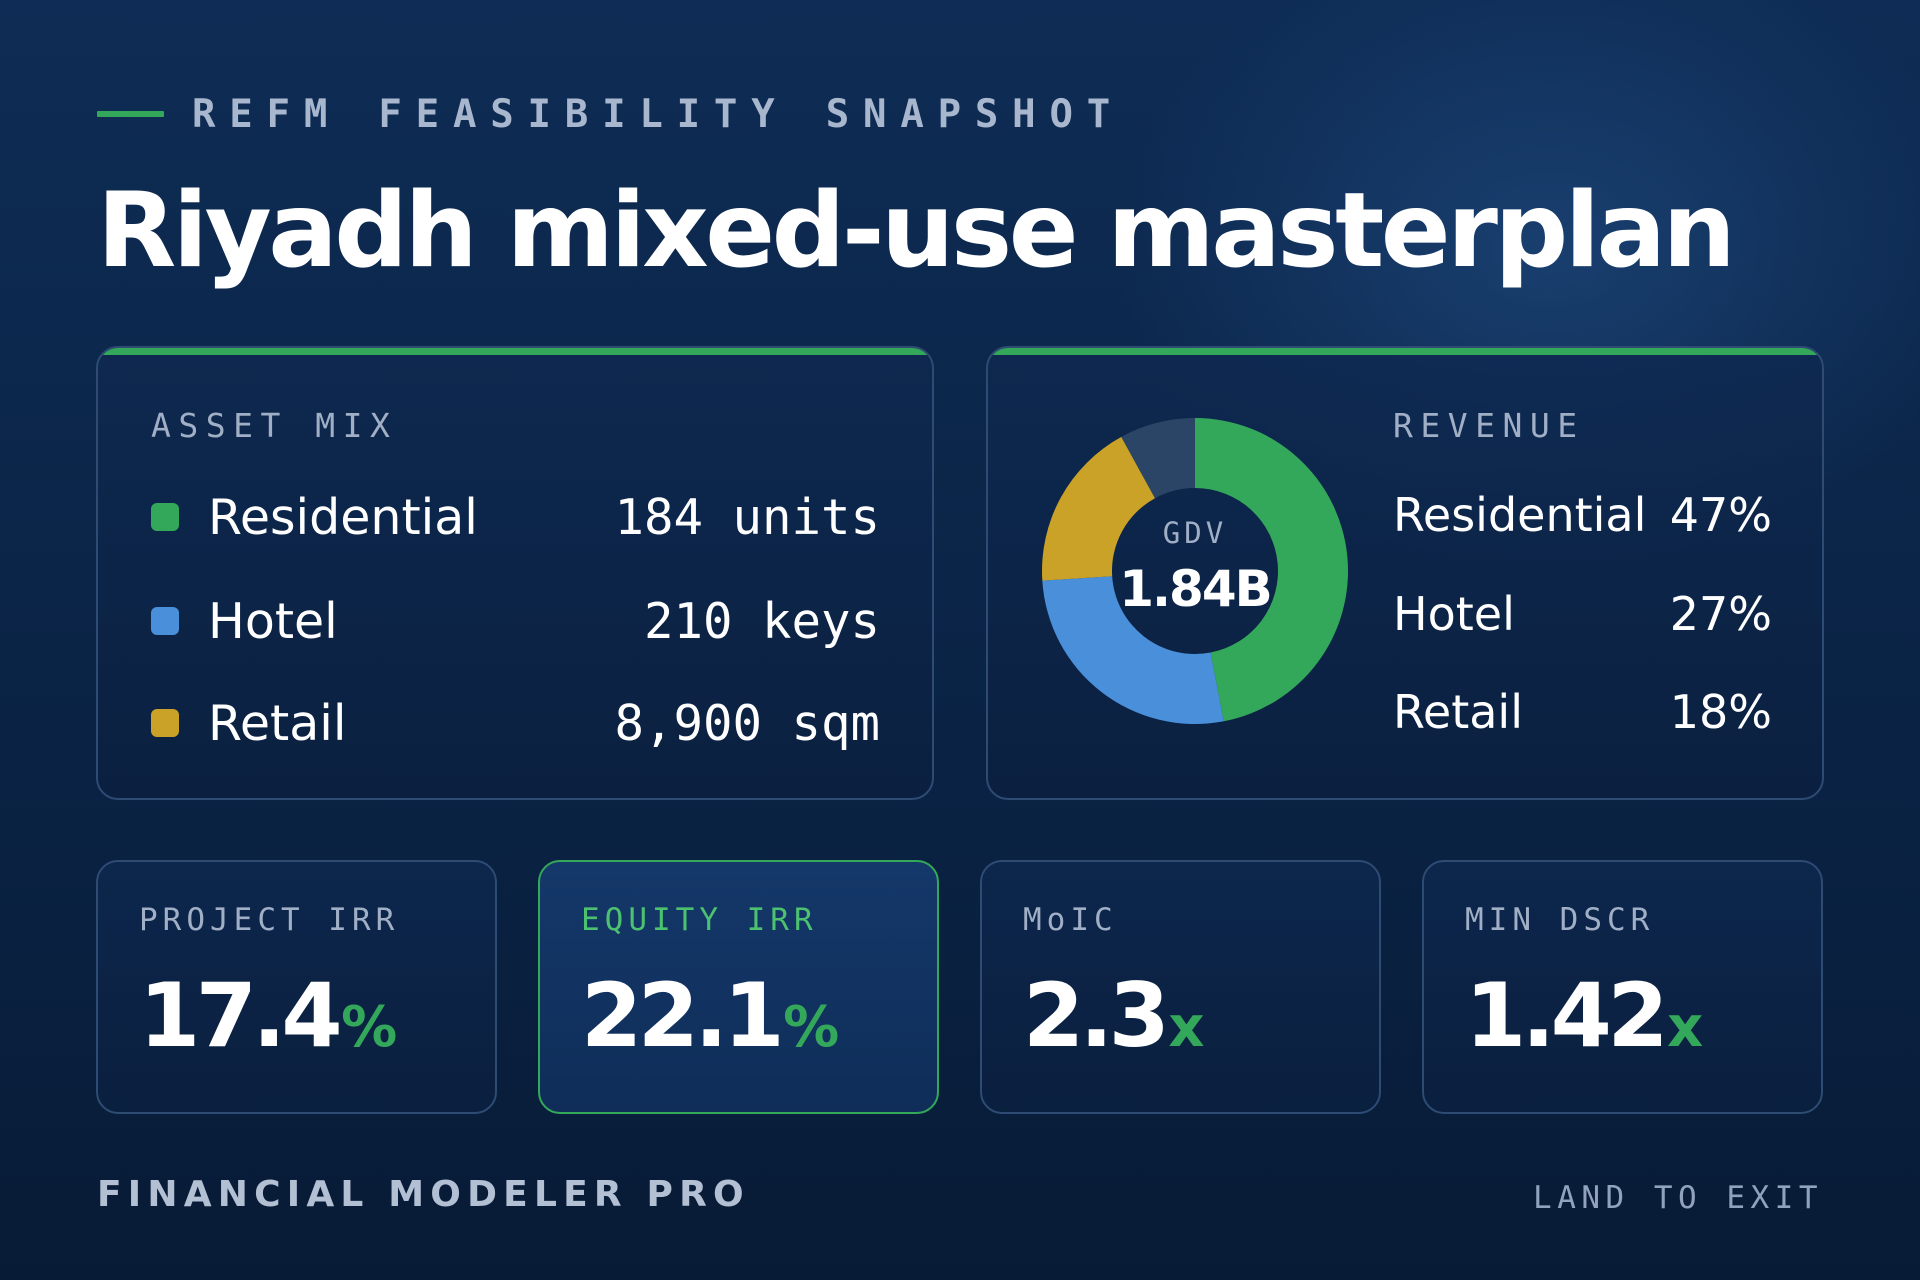  I want to click on kpi-value-group: 17.4%, so click(268, 1028).